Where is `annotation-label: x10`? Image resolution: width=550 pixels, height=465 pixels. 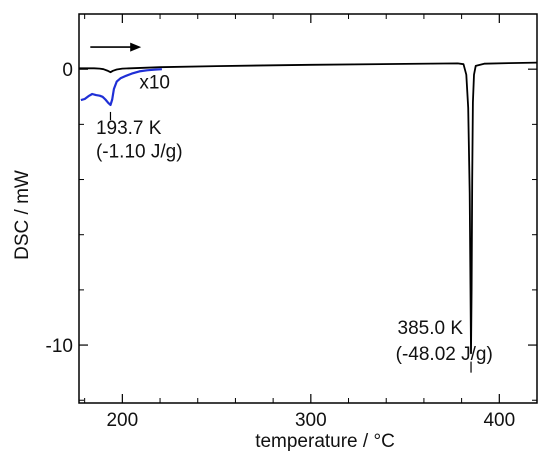 annotation-label: x10 is located at coordinates (154, 82).